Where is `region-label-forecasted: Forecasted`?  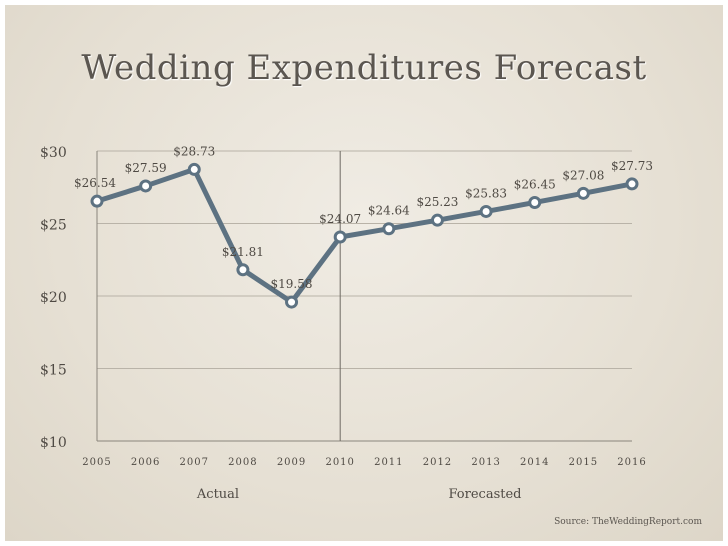 region-label-forecasted: Forecasted is located at coordinates (485, 494).